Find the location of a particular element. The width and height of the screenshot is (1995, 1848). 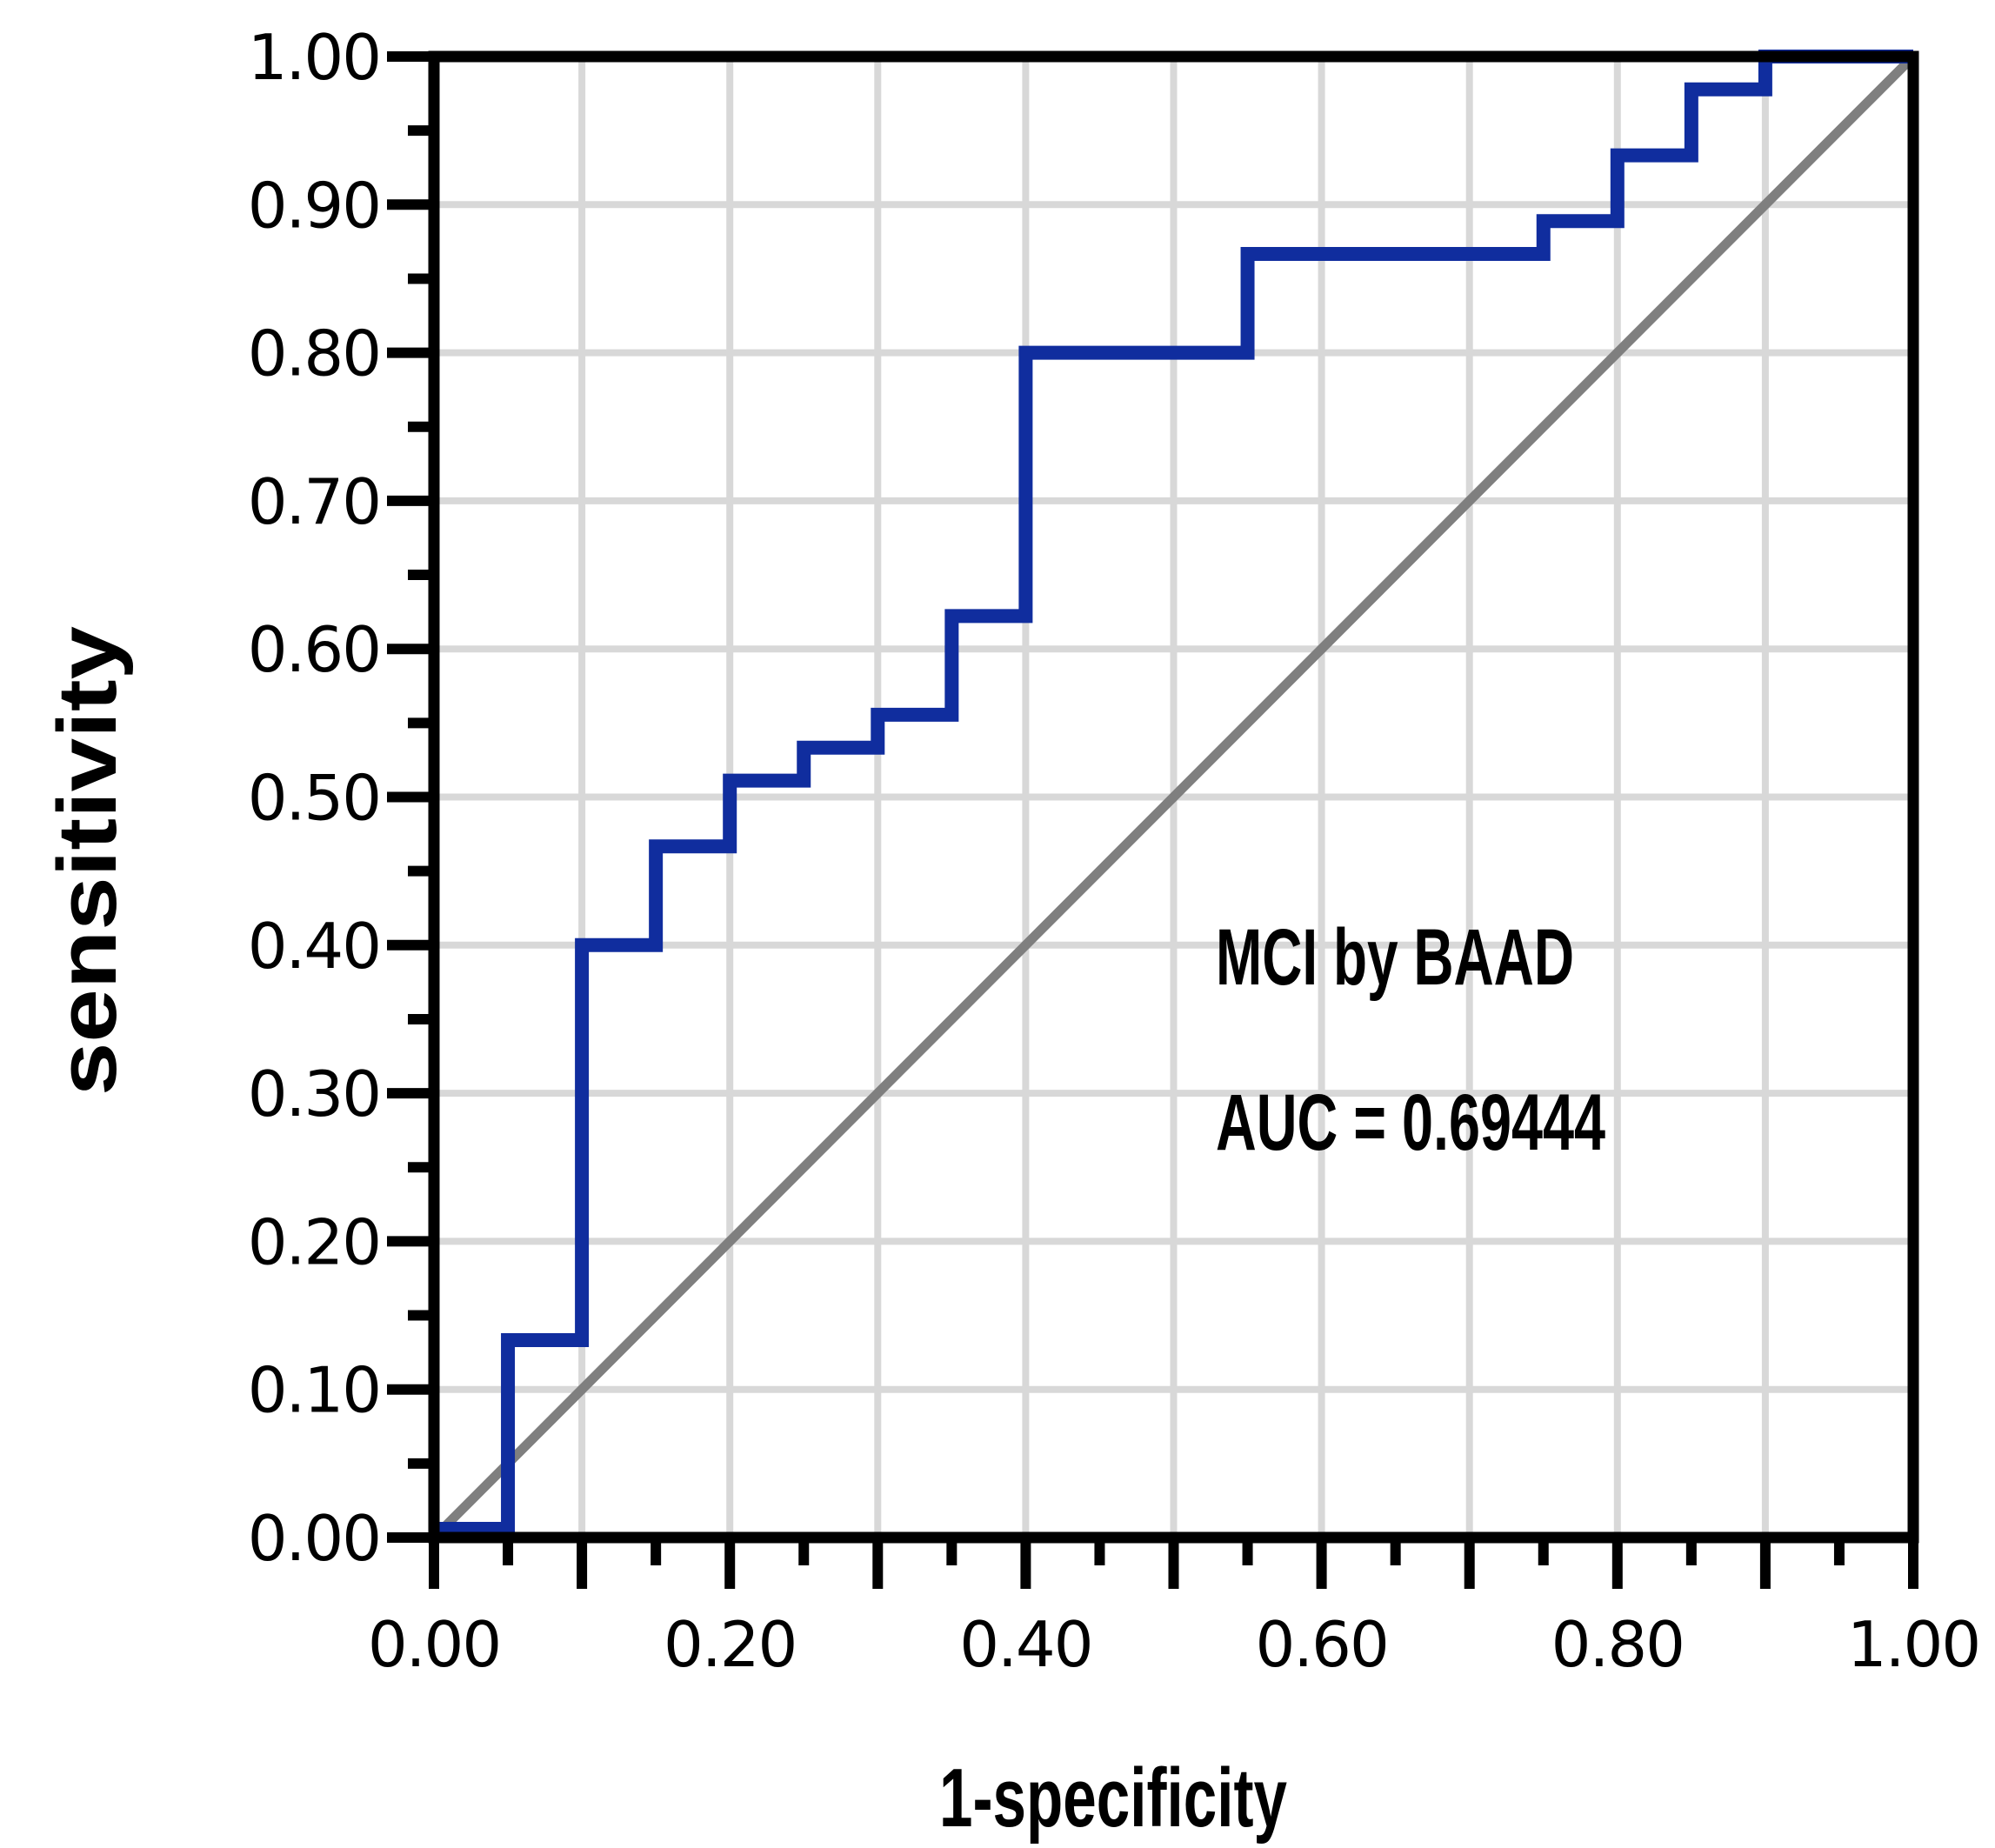

x-axis-title: 1-specificity is located at coordinates (1113, 1798).